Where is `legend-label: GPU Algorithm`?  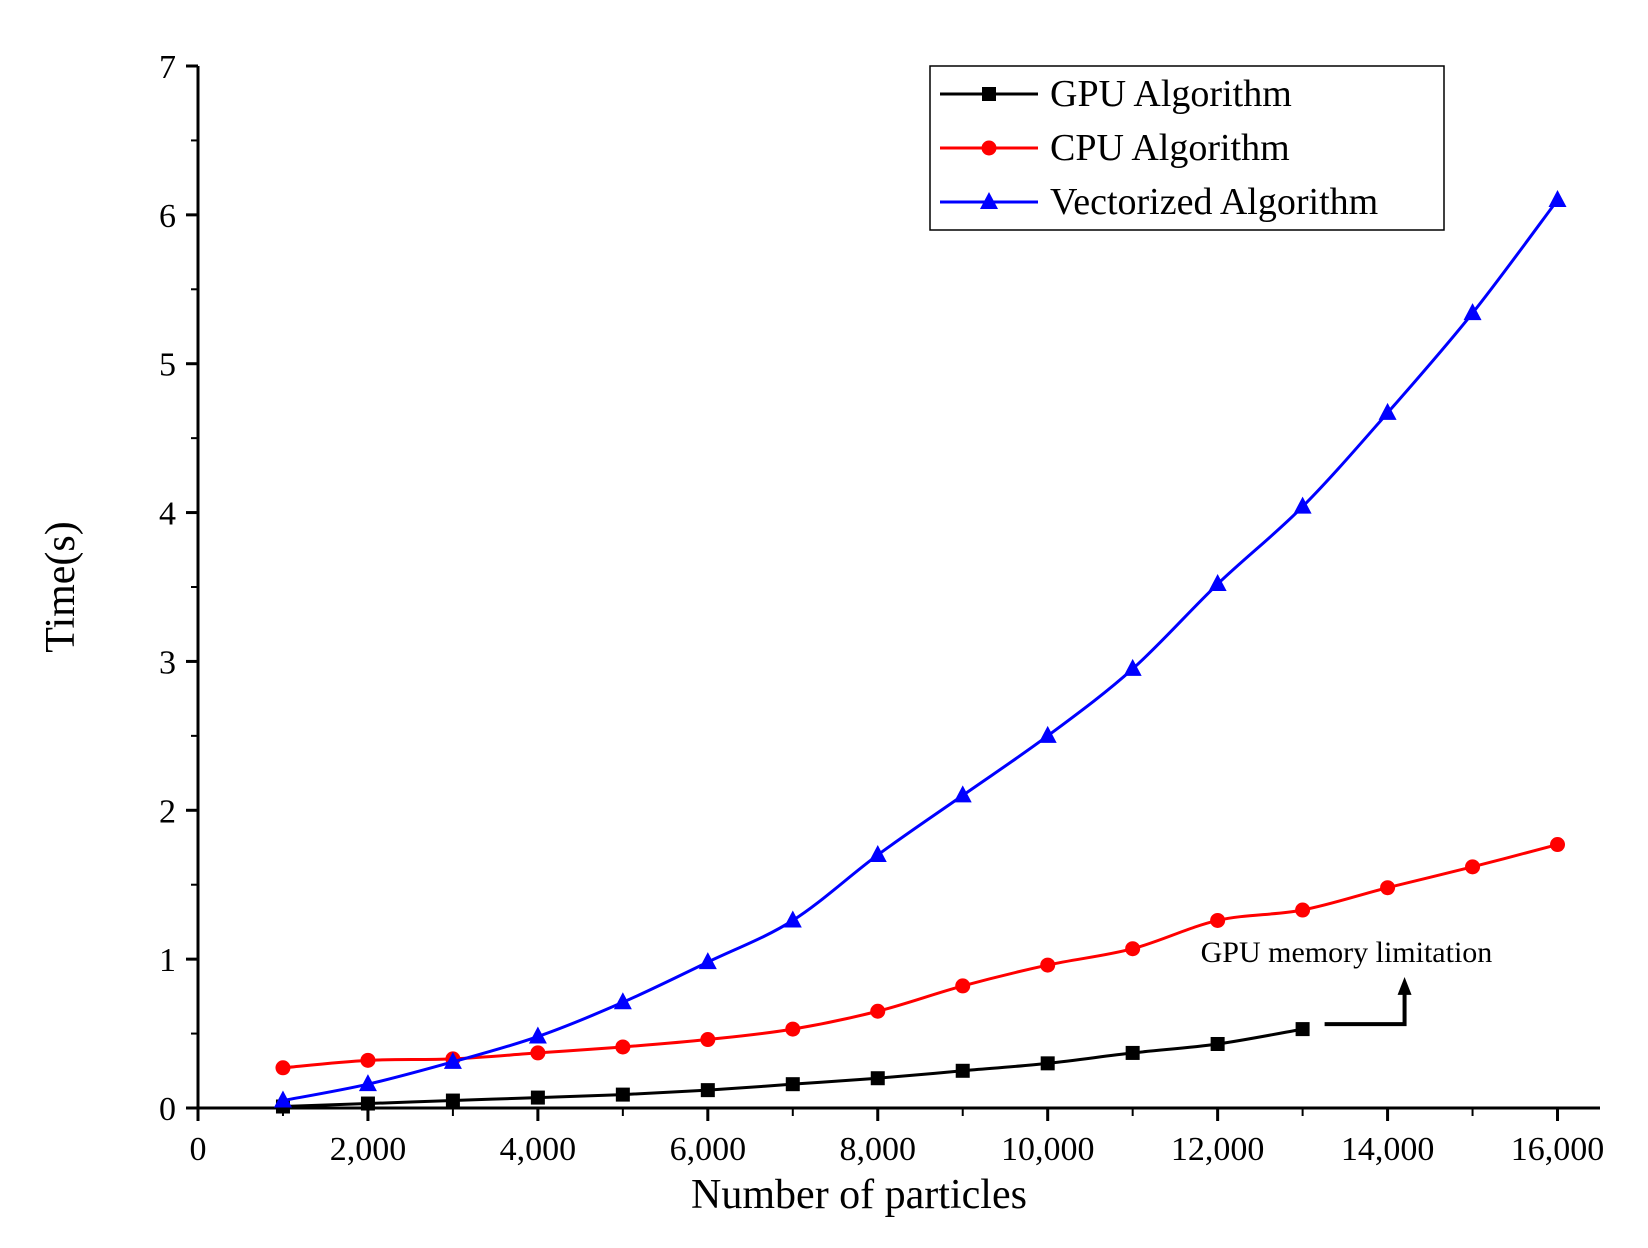
legend-label: GPU Algorithm is located at coordinates (1171, 94).